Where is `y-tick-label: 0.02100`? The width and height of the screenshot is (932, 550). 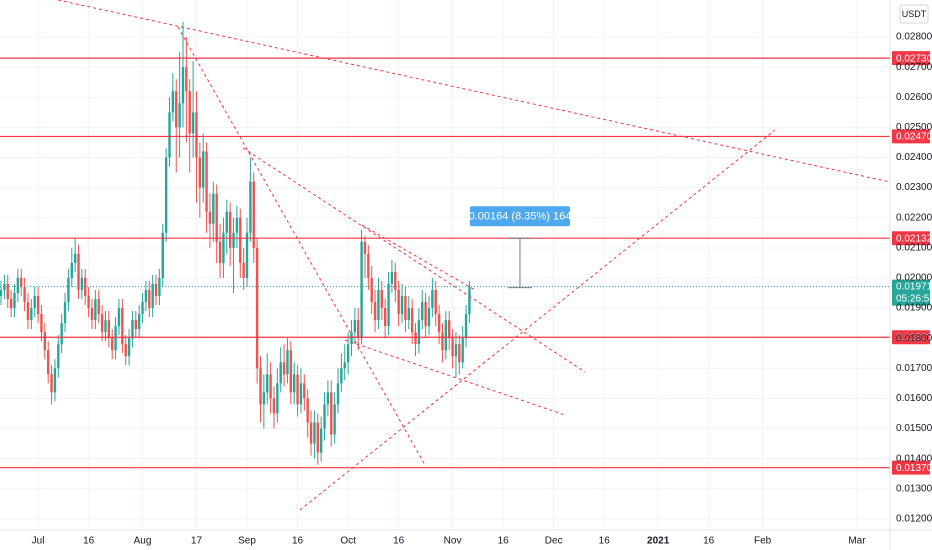
y-tick-label: 0.02100 is located at coordinates (914, 247).